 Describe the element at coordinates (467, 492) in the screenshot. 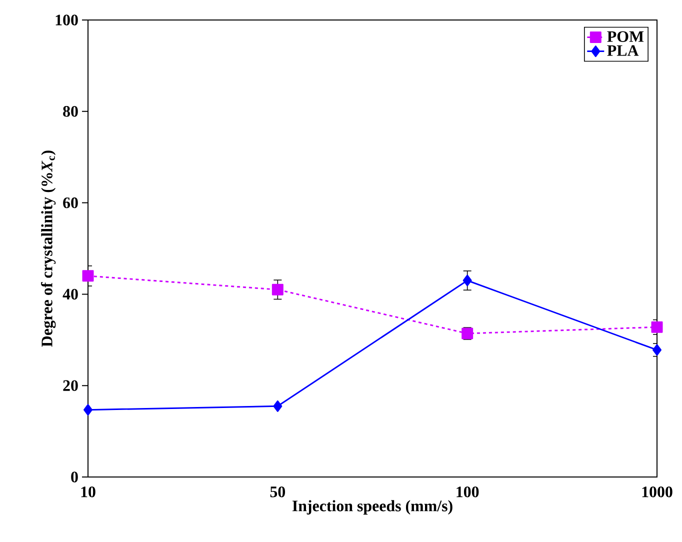

I see `x-tick-label: 100` at that location.